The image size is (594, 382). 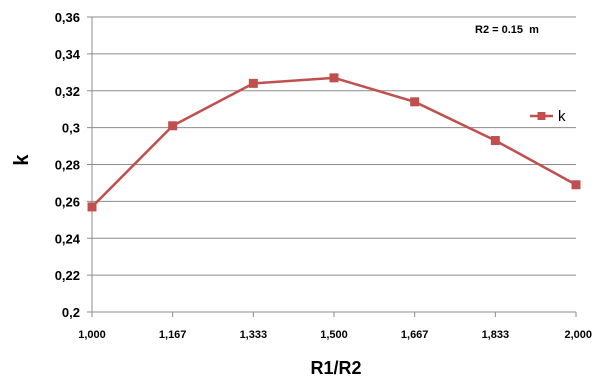 What do you see at coordinates (68, 238) in the screenshot?
I see `y-tick-label: 0,24` at bounding box center [68, 238].